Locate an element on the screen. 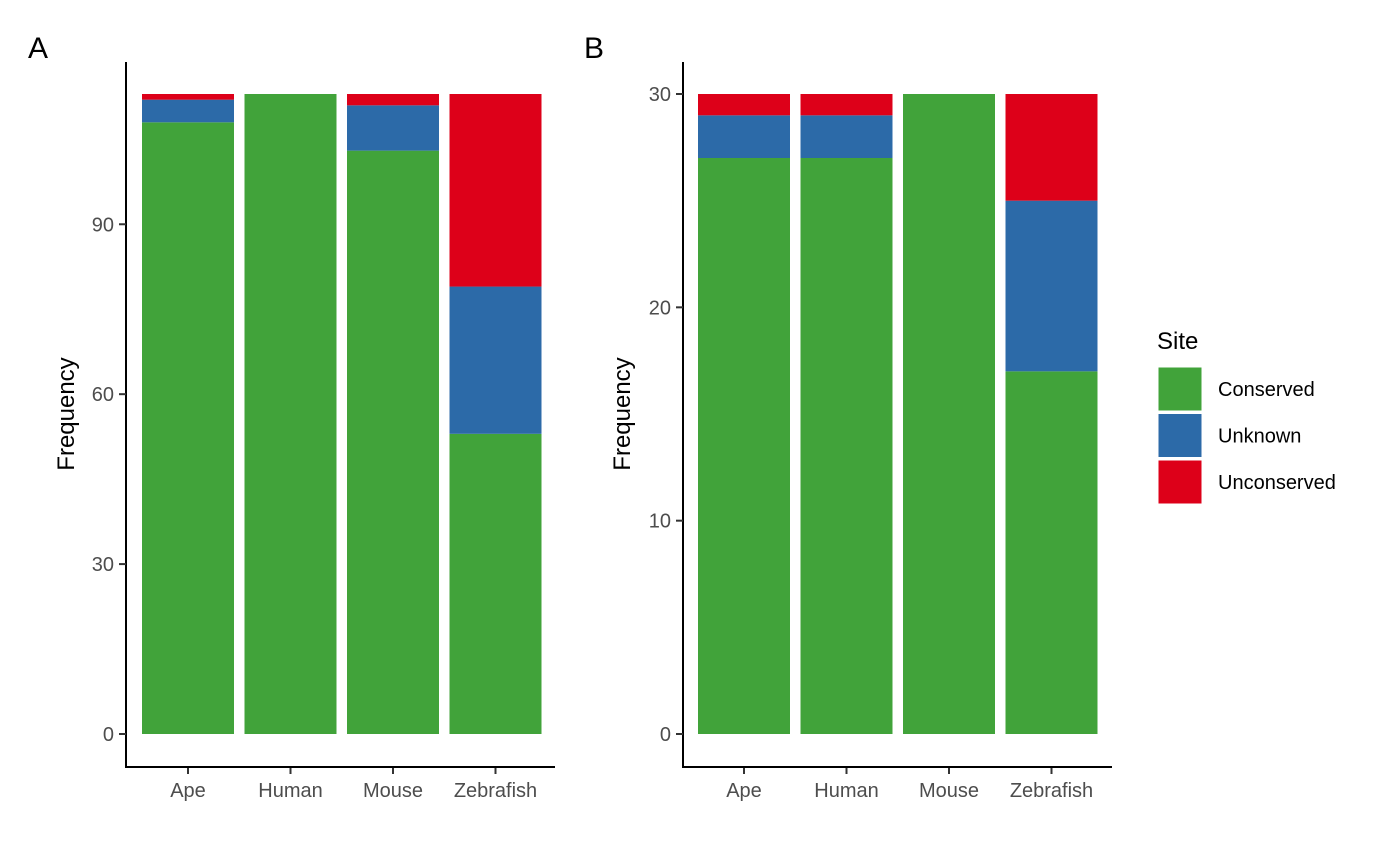 The width and height of the screenshot is (1400, 865). x-tick-label-a-human: Human is located at coordinates (290, 791).